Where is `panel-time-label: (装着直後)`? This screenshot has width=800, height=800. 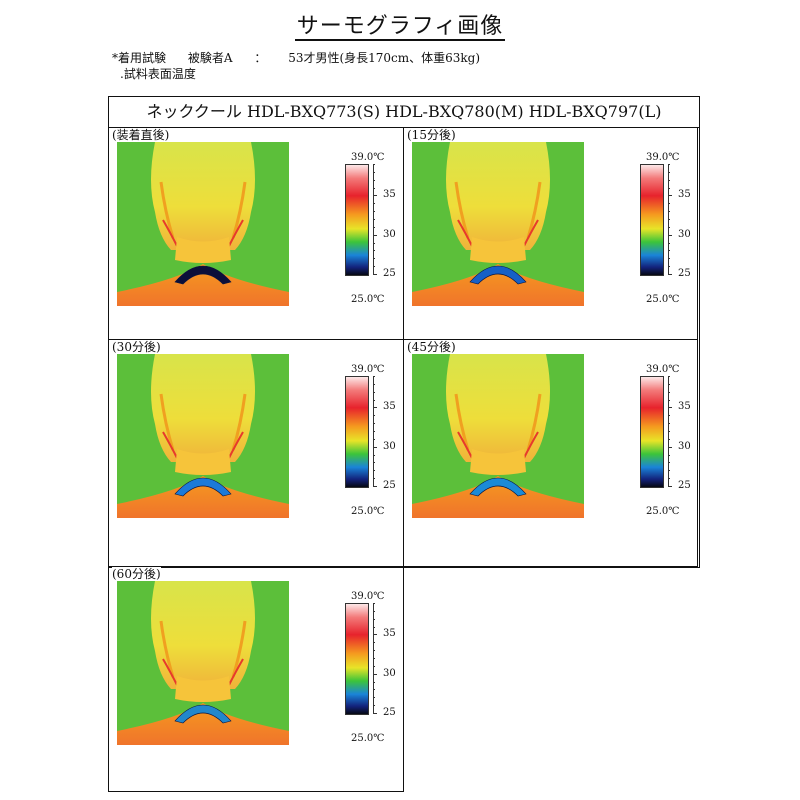
panel-time-label: (装着直後) is located at coordinates (141, 135).